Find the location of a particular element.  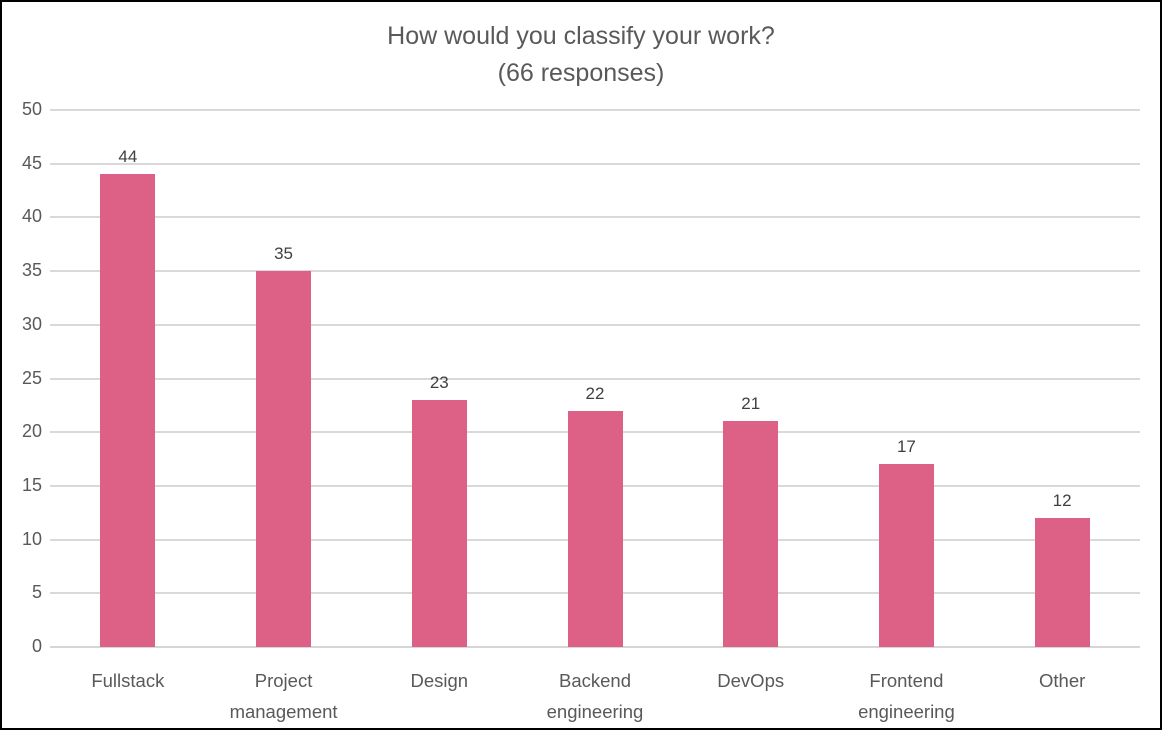

x-axis-label: Other is located at coordinates (1062, 680).